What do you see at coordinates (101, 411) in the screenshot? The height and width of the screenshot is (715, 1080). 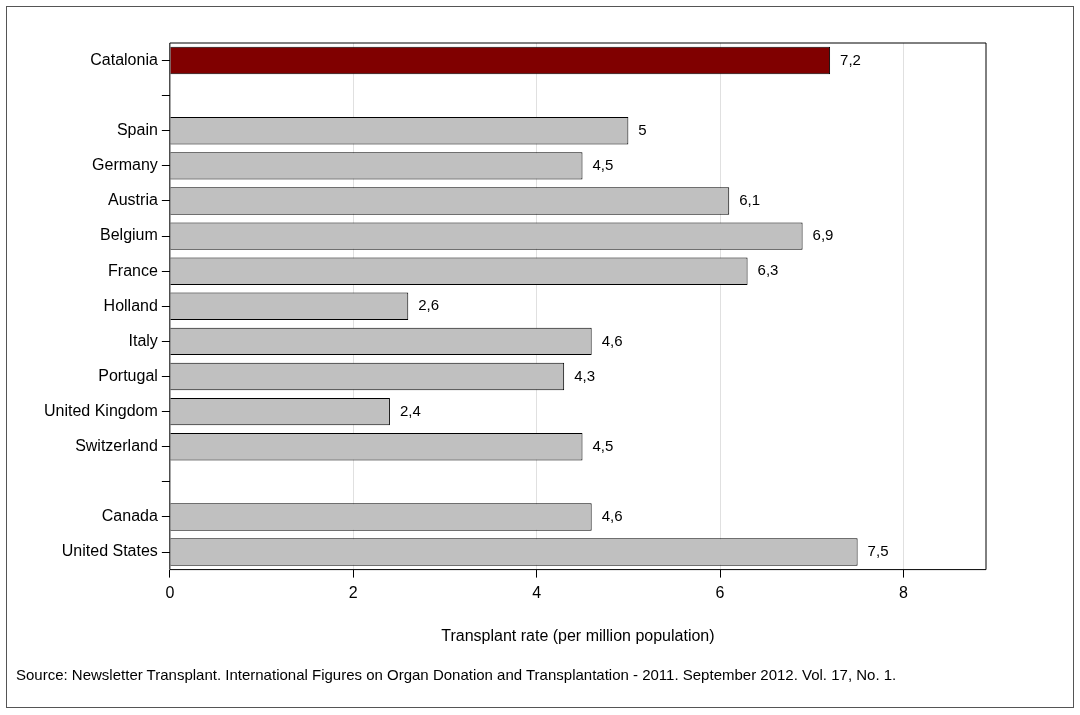 I see `y-tick-label: United Kingdom` at bounding box center [101, 411].